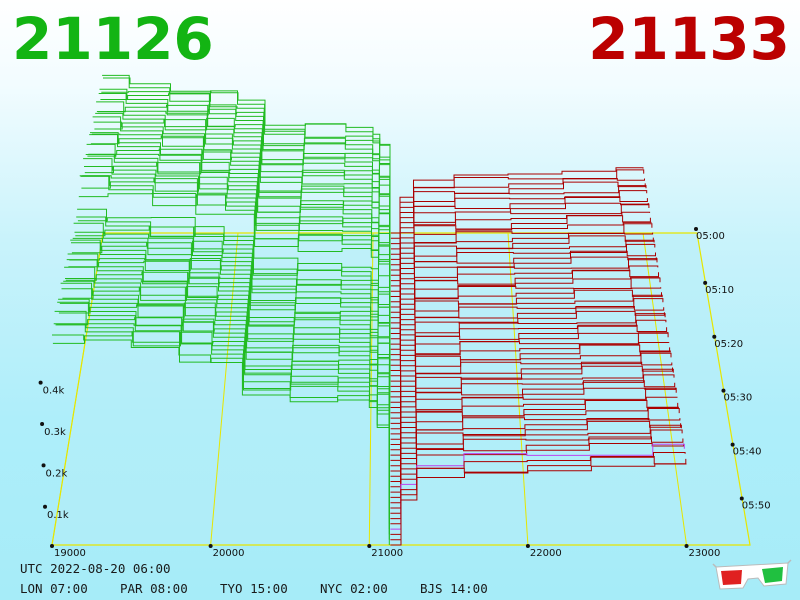  What do you see at coordinates (54, 588) in the screenshot?
I see `city-time-lon: LON 07:00` at bounding box center [54, 588].